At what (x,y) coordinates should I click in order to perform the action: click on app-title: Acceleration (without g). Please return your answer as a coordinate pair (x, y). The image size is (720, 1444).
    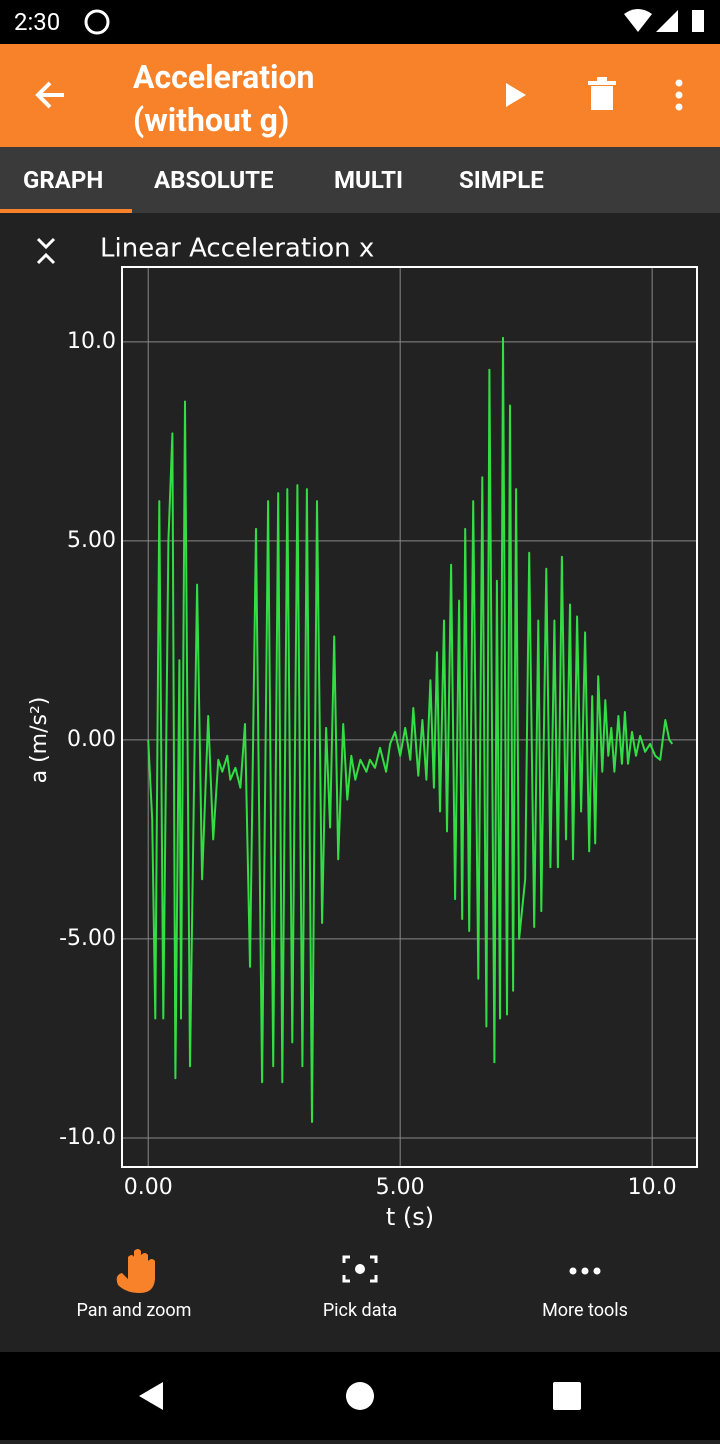
    Looking at the image, I should click on (224, 98).